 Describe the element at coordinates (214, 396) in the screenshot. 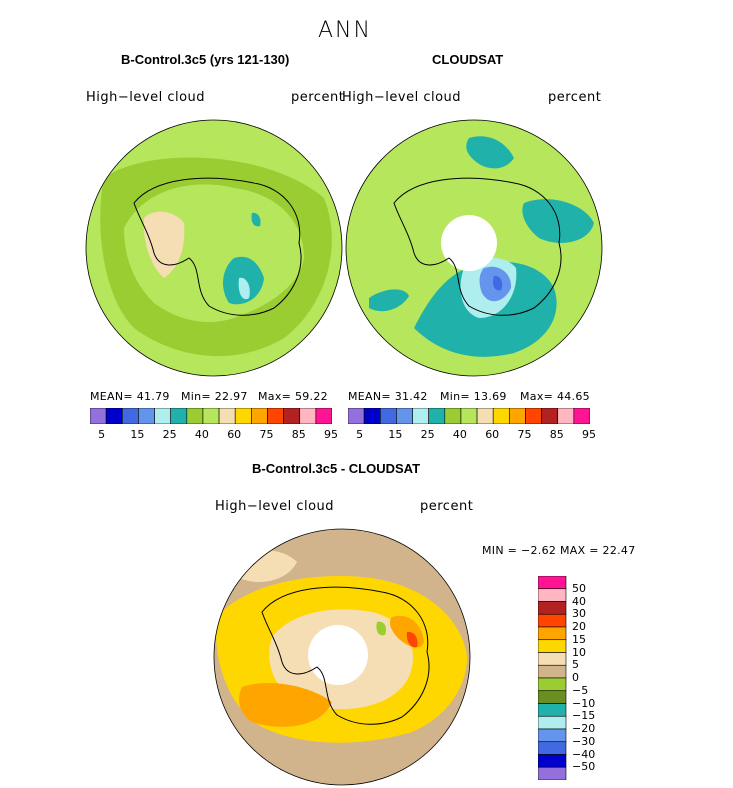

I see `model-min: Min= 22.97` at that location.